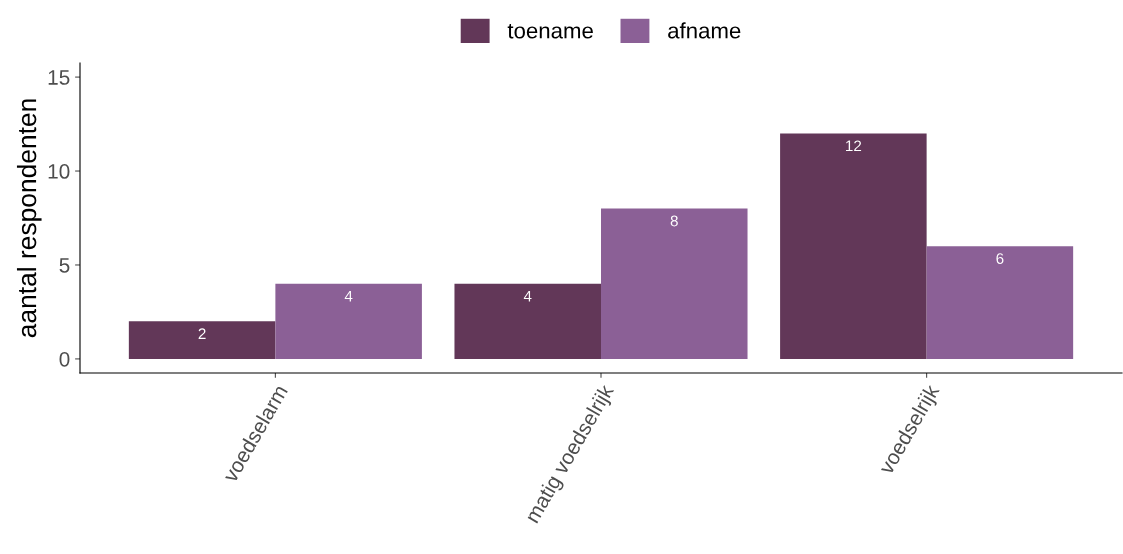 This screenshot has width=1123, height=554. I want to click on y-tick-label: 0, so click(64, 359).